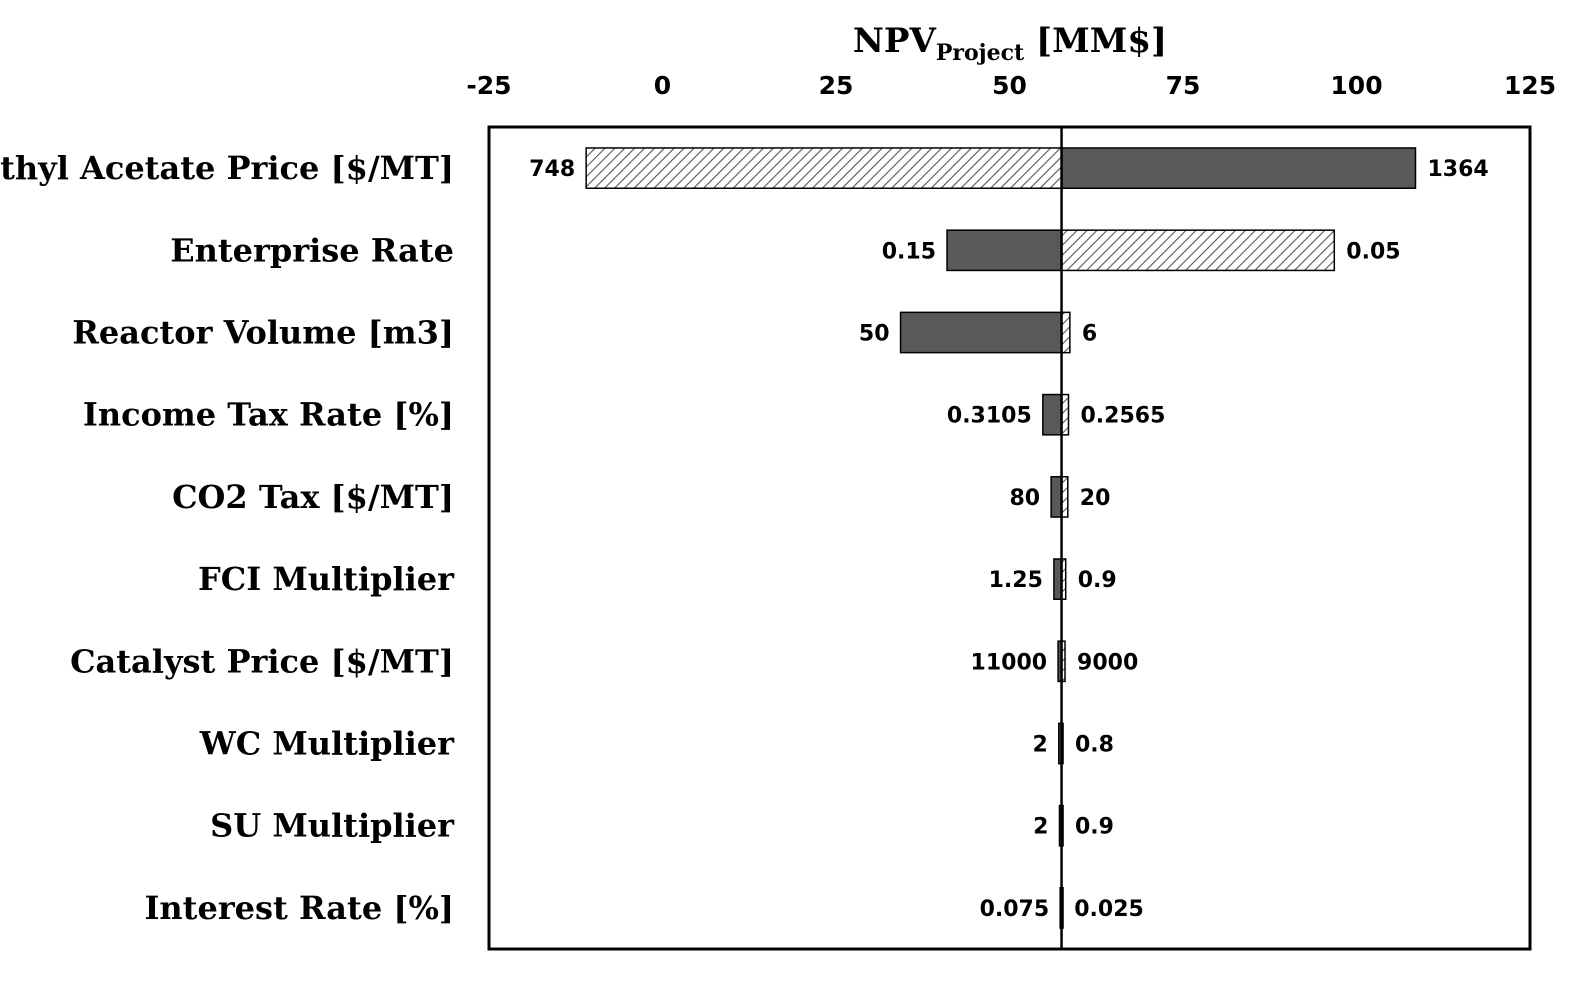  I want to click on category-label: WC Multiplier, so click(327, 744).